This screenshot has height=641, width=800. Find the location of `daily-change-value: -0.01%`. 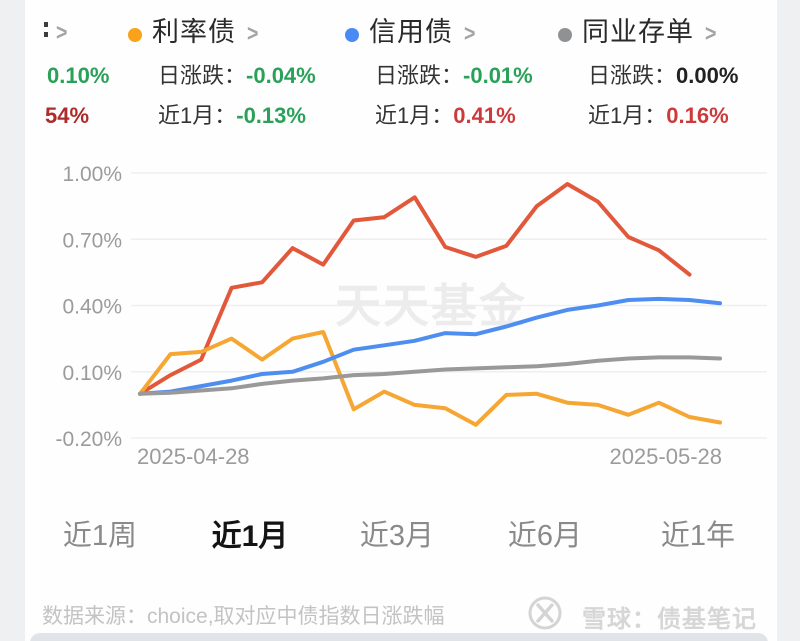

daily-change-value: -0.01% is located at coordinates (498, 75).